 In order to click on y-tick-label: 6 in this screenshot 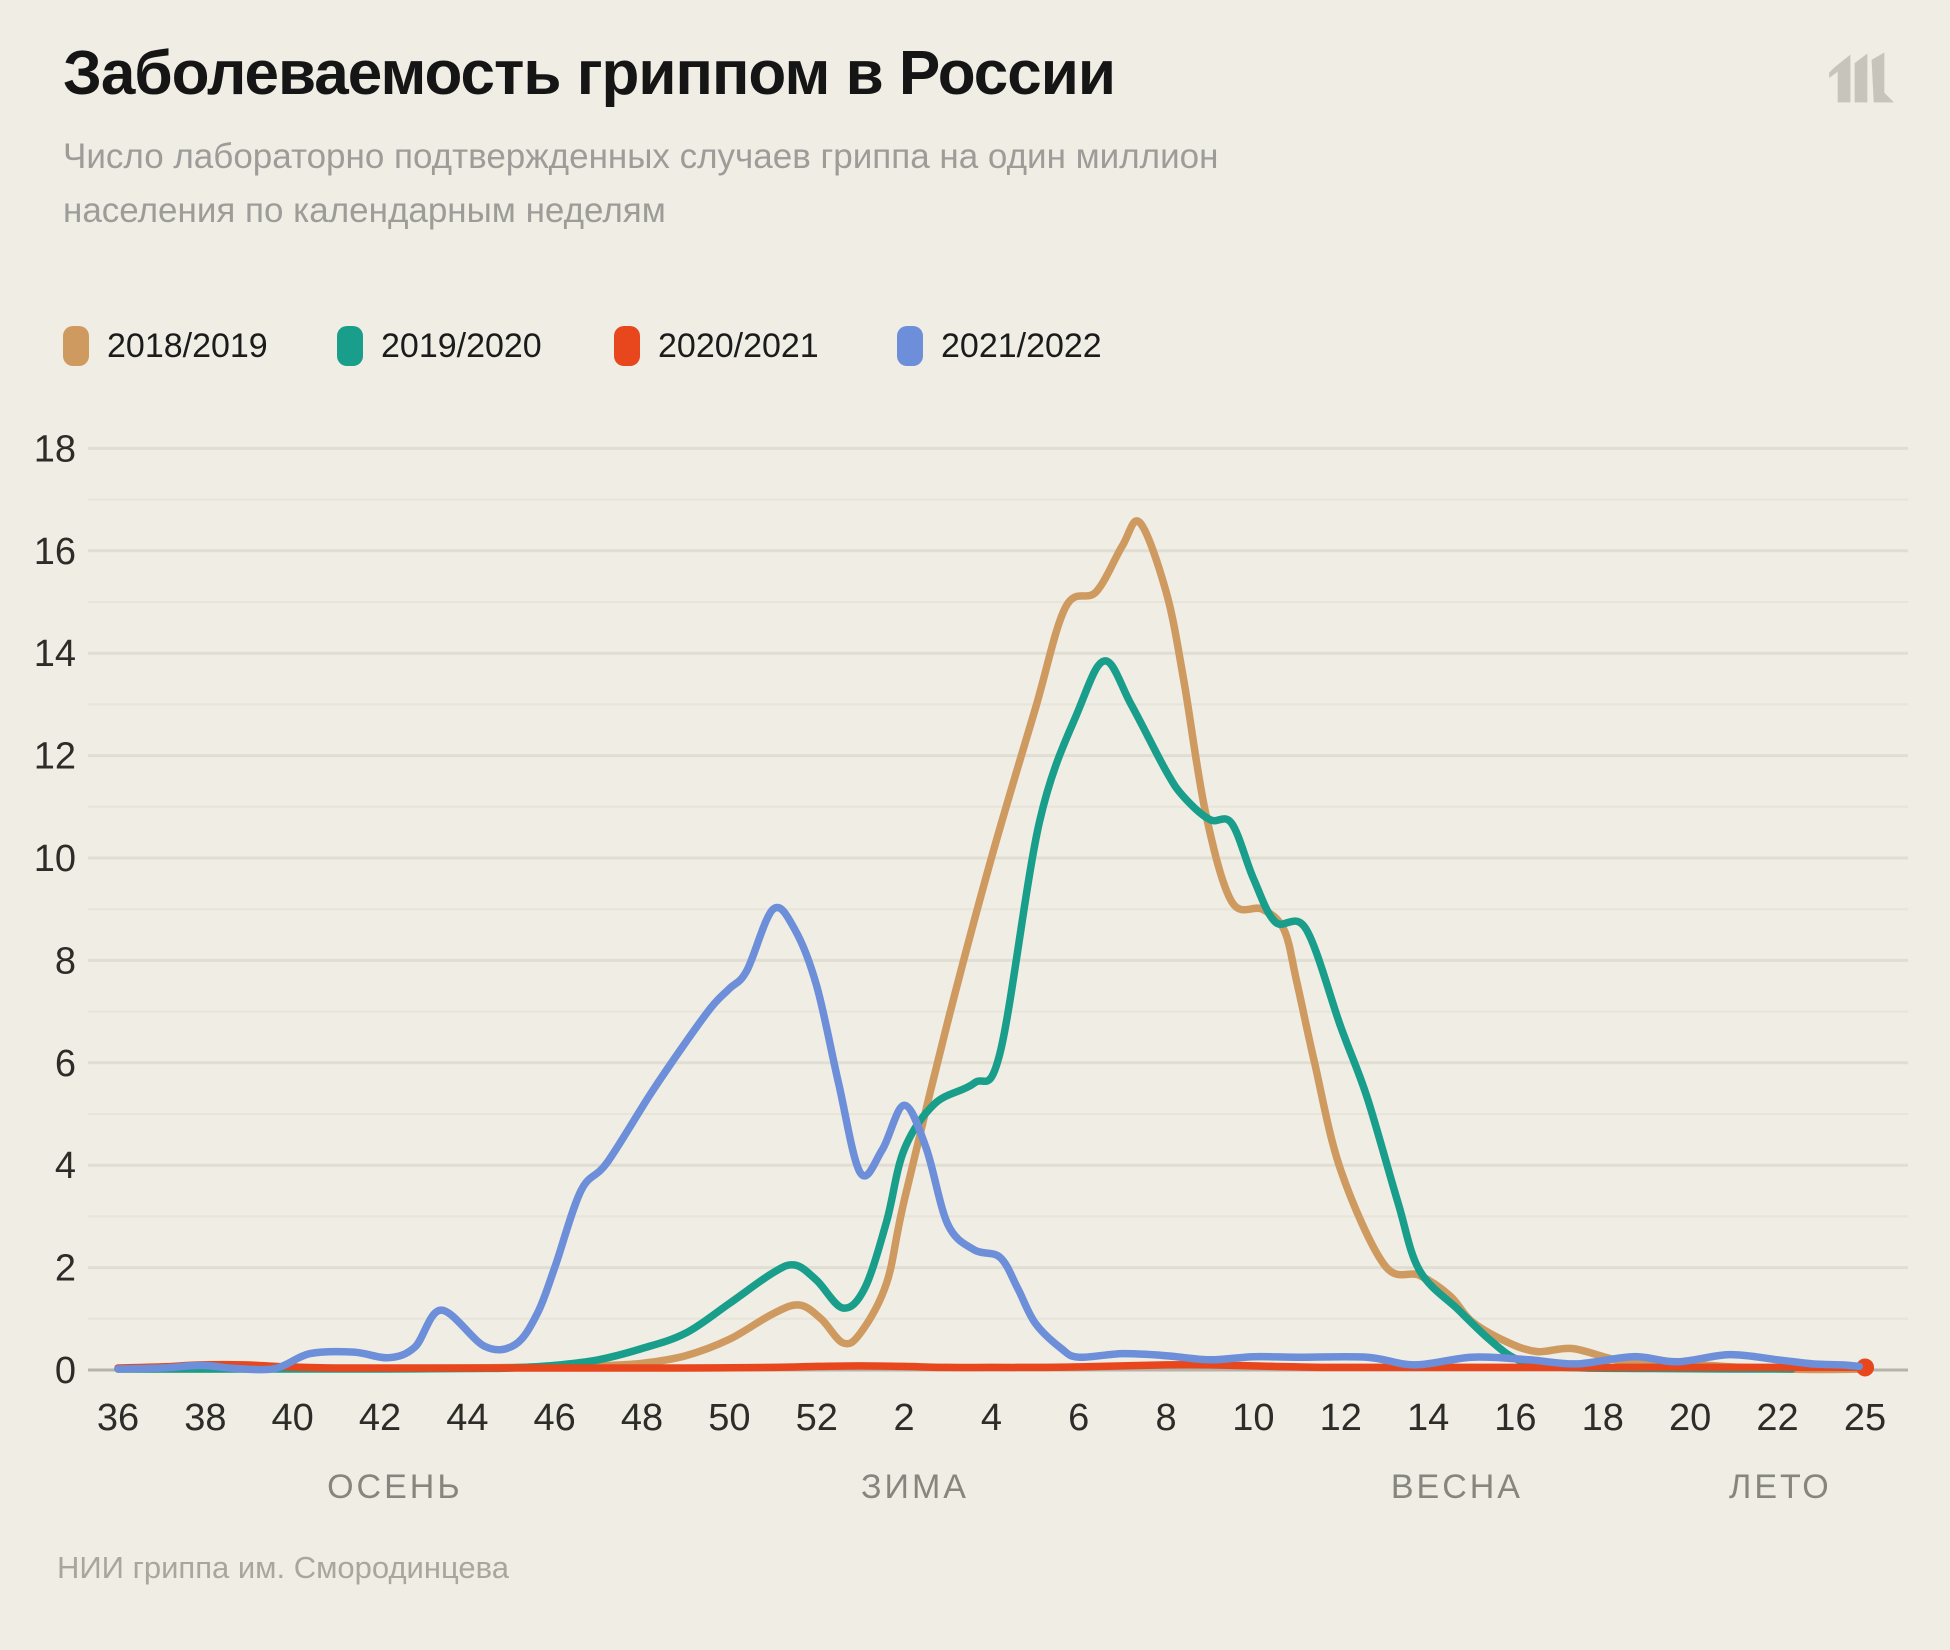, I will do `click(65, 1064)`.